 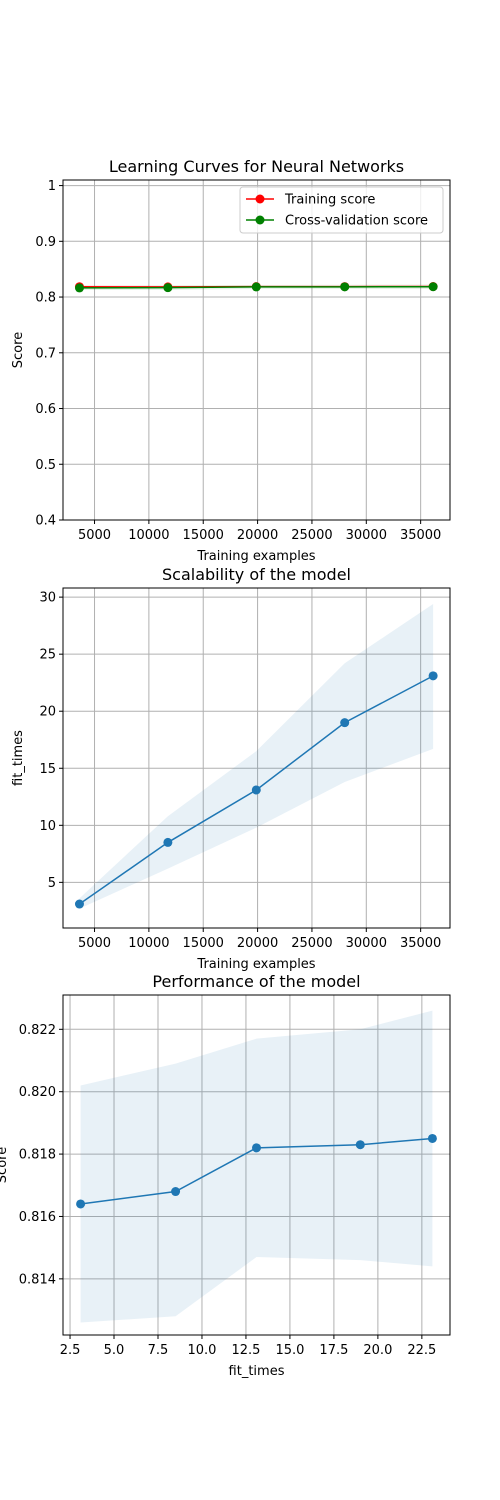 I want to click on x-tick-label: 20.0, so click(x=377, y=1350).